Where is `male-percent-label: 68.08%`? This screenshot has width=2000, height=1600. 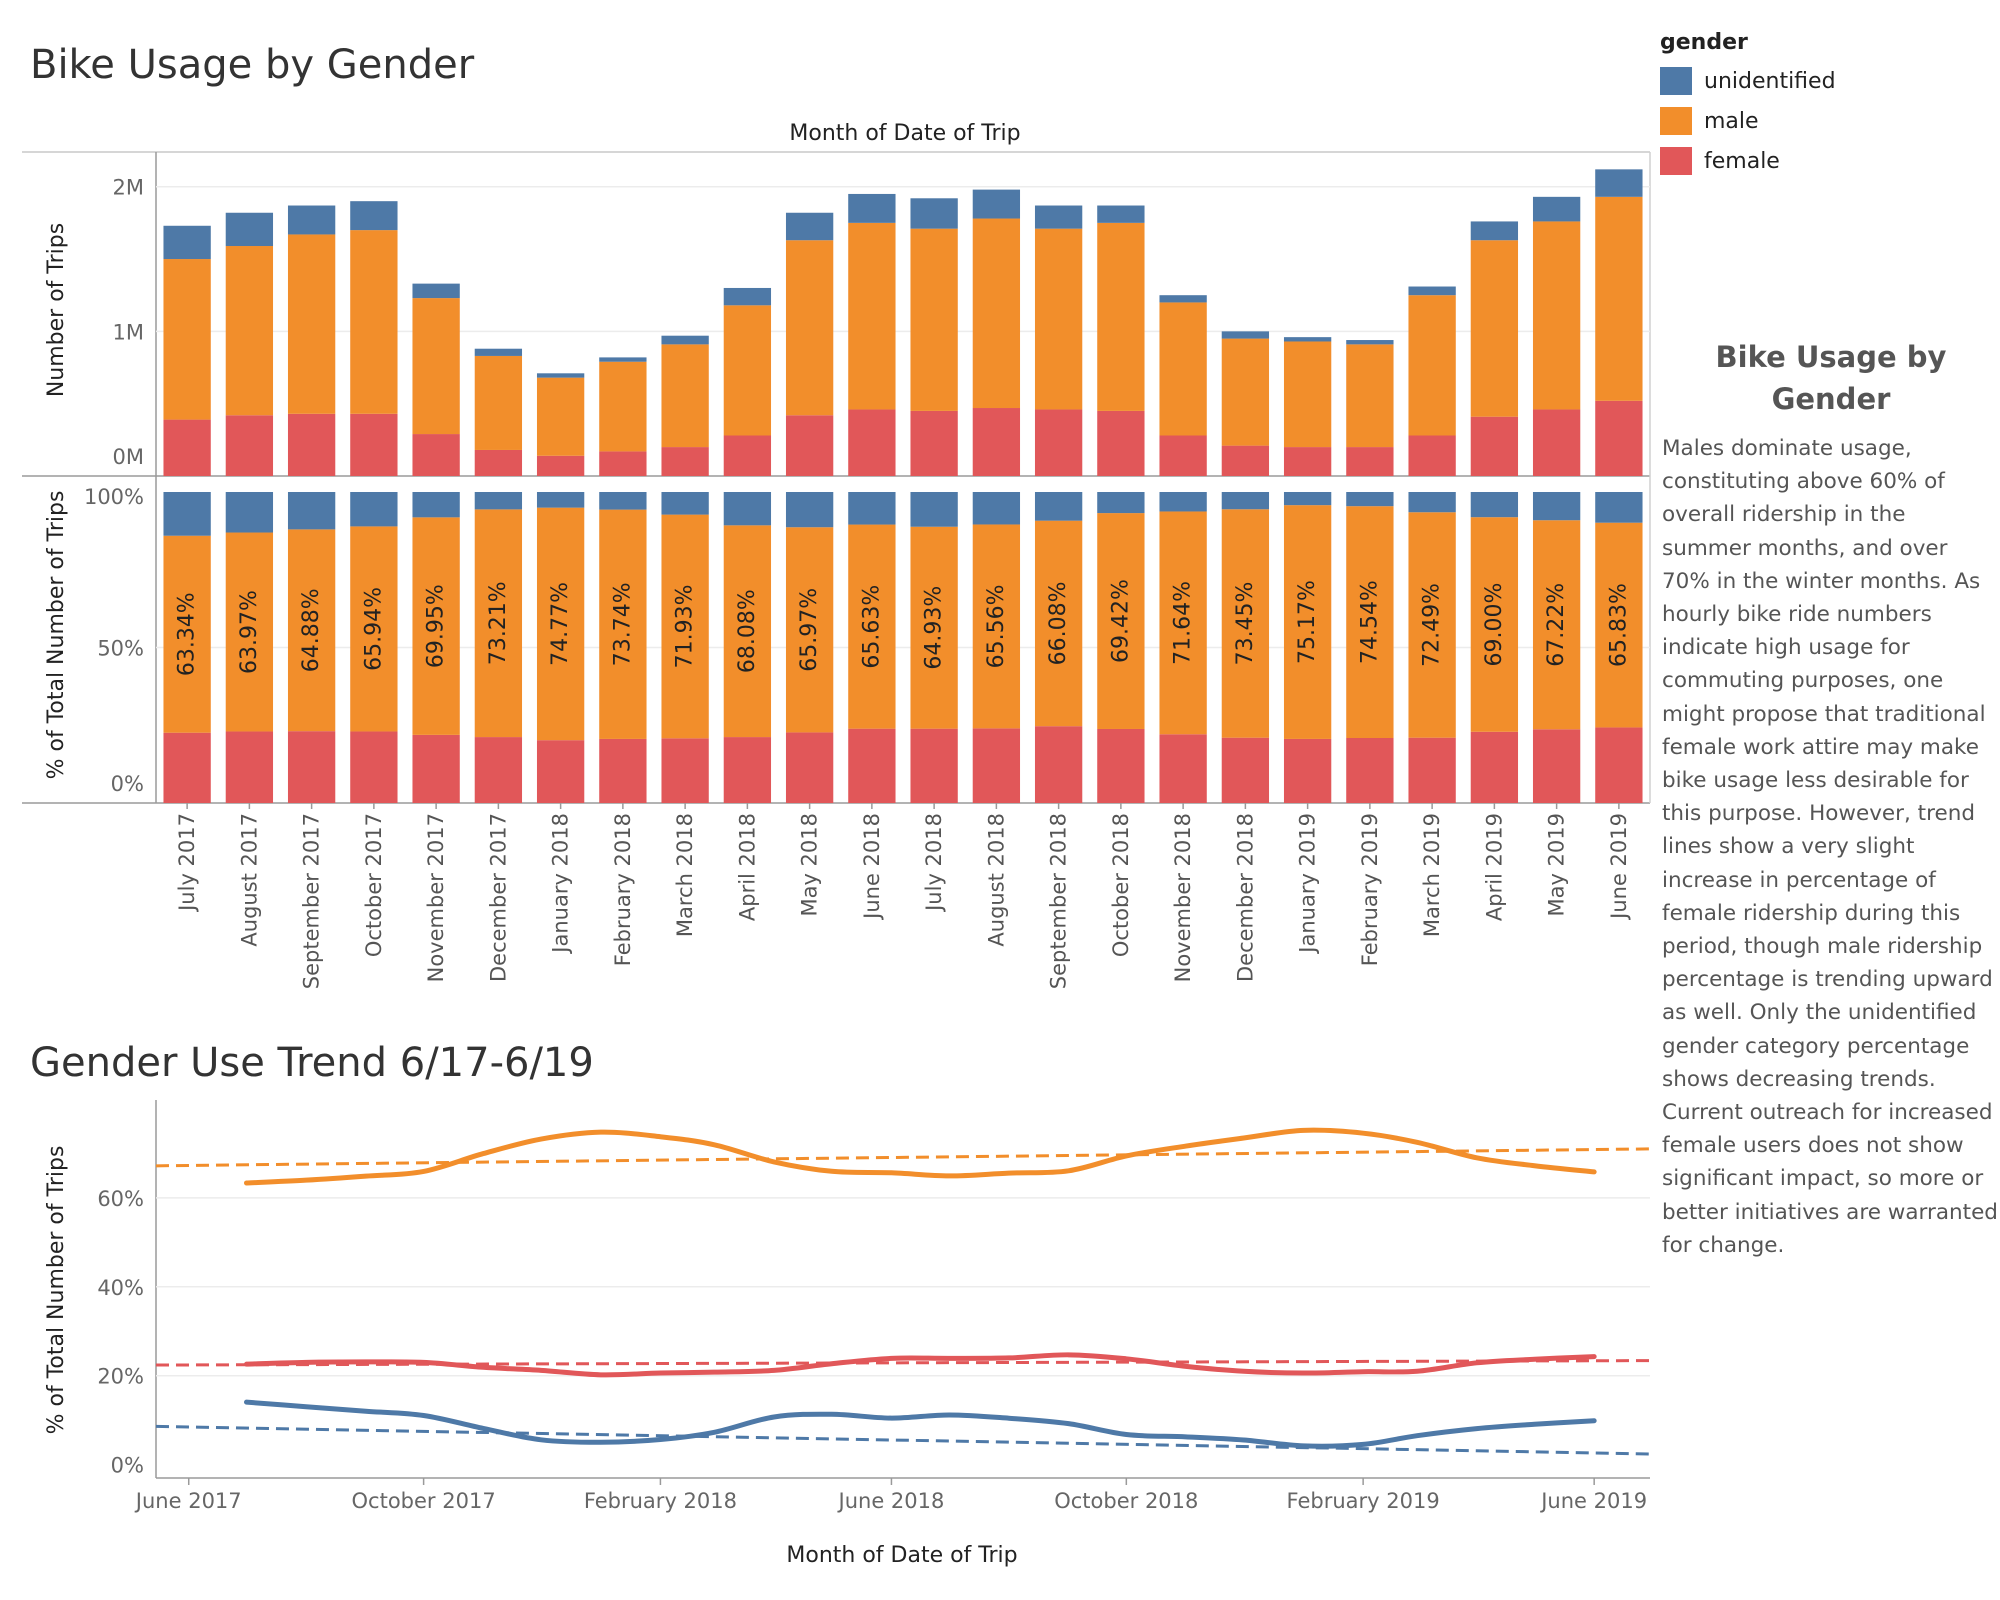
male-percent-label: 68.08% is located at coordinates (747, 631).